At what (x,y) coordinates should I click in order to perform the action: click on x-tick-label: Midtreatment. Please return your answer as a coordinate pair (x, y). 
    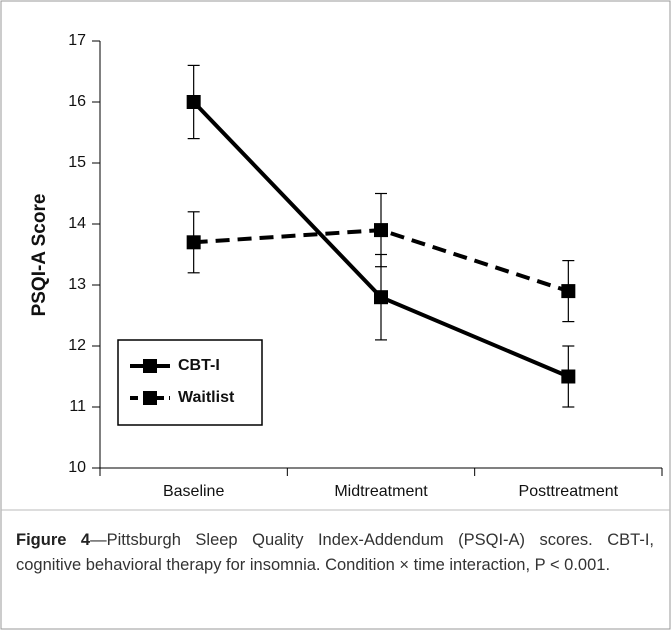
    Looking at the image, I should click on (381, 491).